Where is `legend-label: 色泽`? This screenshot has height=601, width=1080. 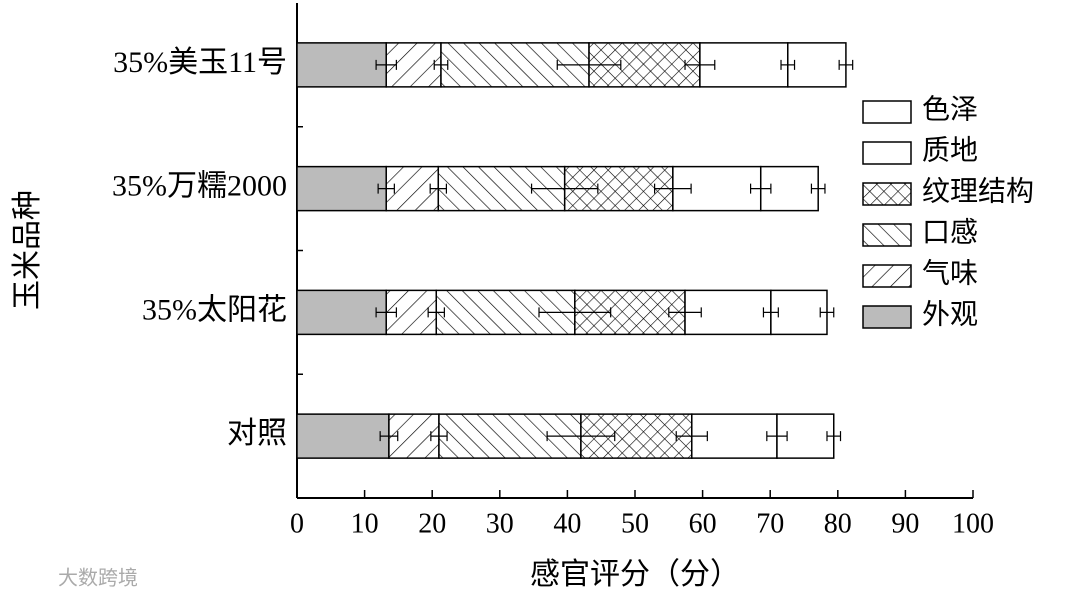
legend-label: 色泽 is located at coordinates (950, 109).